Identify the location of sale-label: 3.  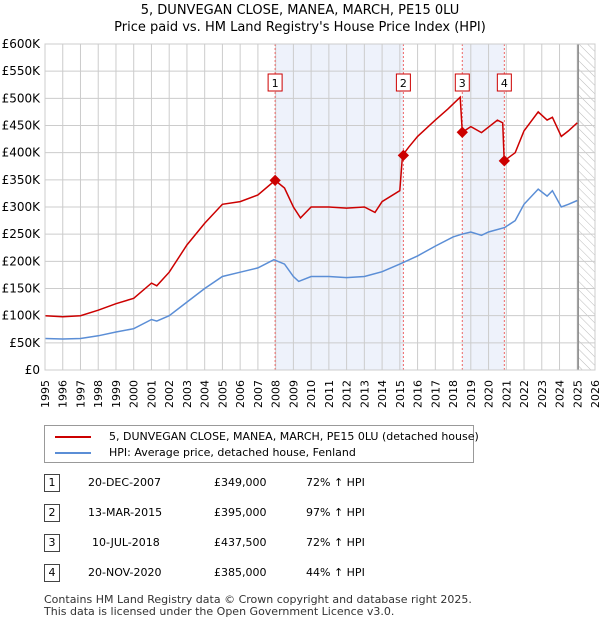
(462, 83).